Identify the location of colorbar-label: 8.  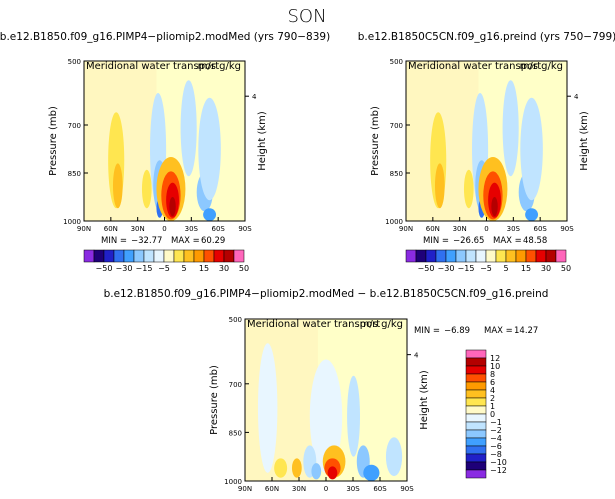
(492, 374).